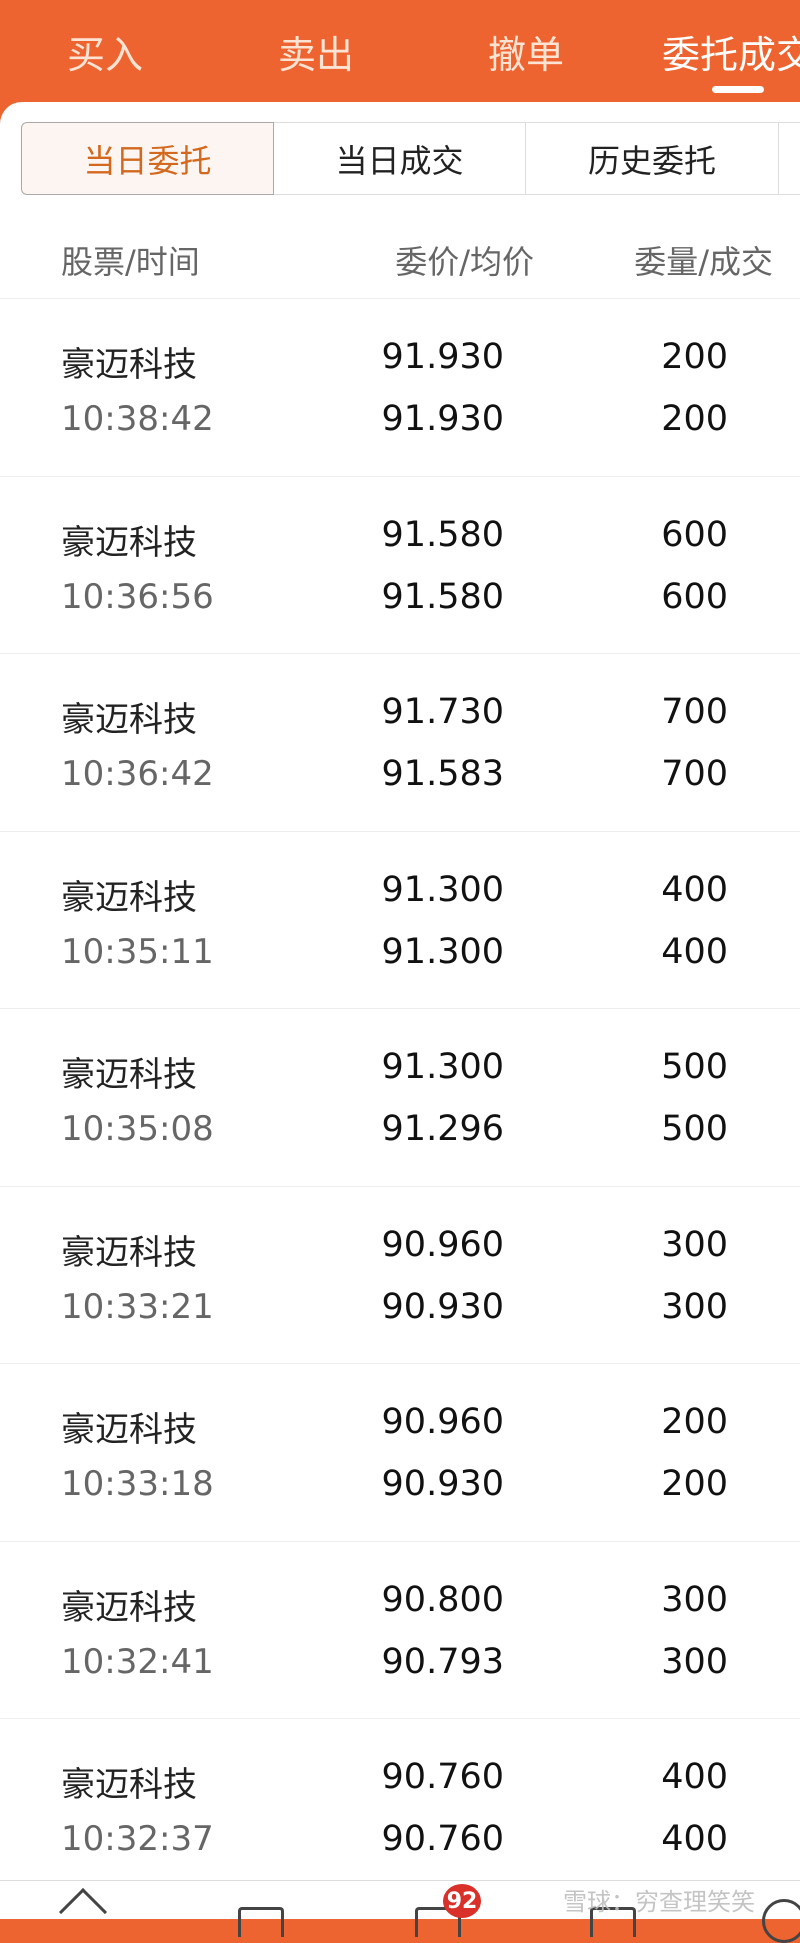 Image resolution: width=800 pixels, height=1943 pixels. Describe the element at coordinates (659, 1902) in the screenshot. I see `watermark: 雪球：穷查理笑笑` at that location.